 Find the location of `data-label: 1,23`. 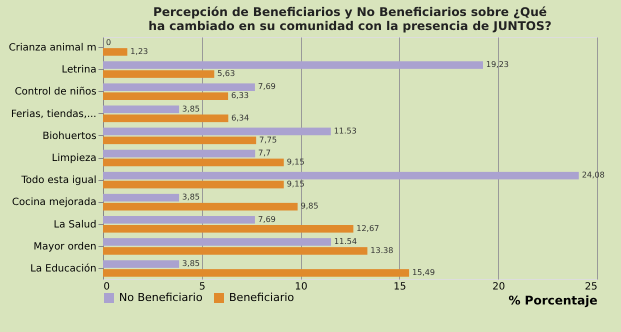

data-label: 1,23 is located at coordinates (139, 51).